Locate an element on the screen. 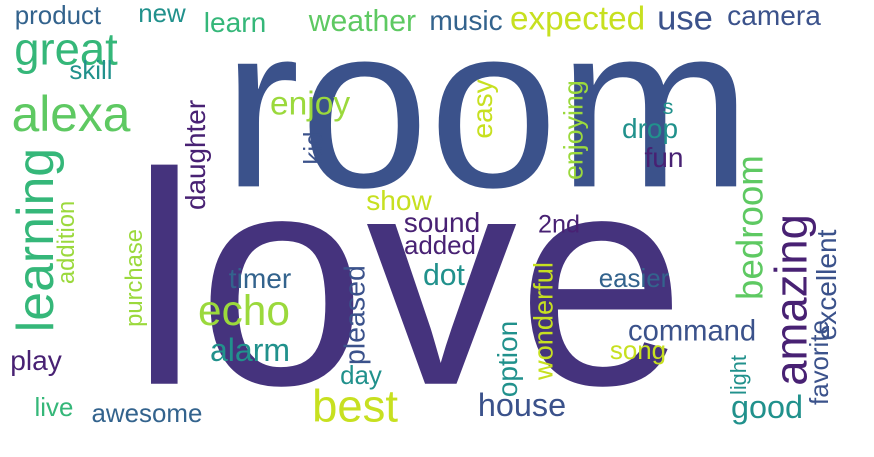  word-echo: echo is located at coordinates (244, 310).